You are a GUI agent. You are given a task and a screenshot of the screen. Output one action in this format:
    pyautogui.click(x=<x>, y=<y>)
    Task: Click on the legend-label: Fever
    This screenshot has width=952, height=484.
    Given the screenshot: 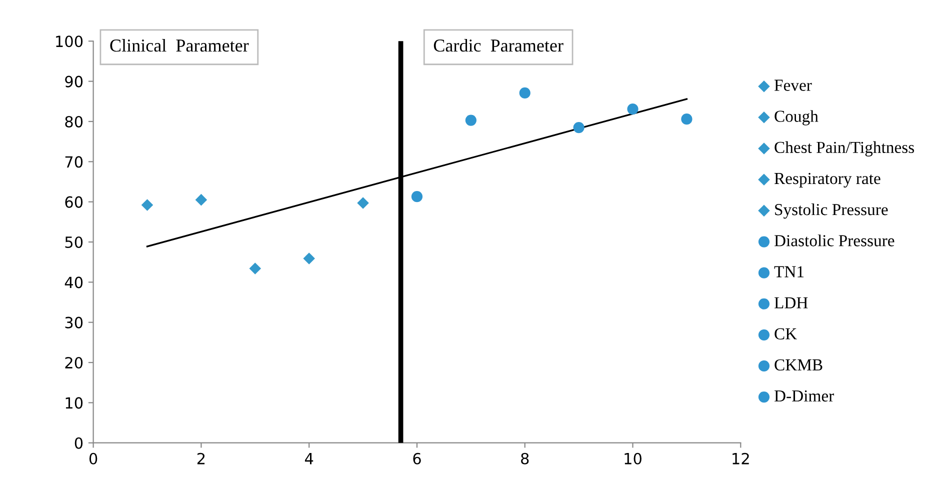 What is the action you would take?
    pyautogui.click(x=793, y=85)
    